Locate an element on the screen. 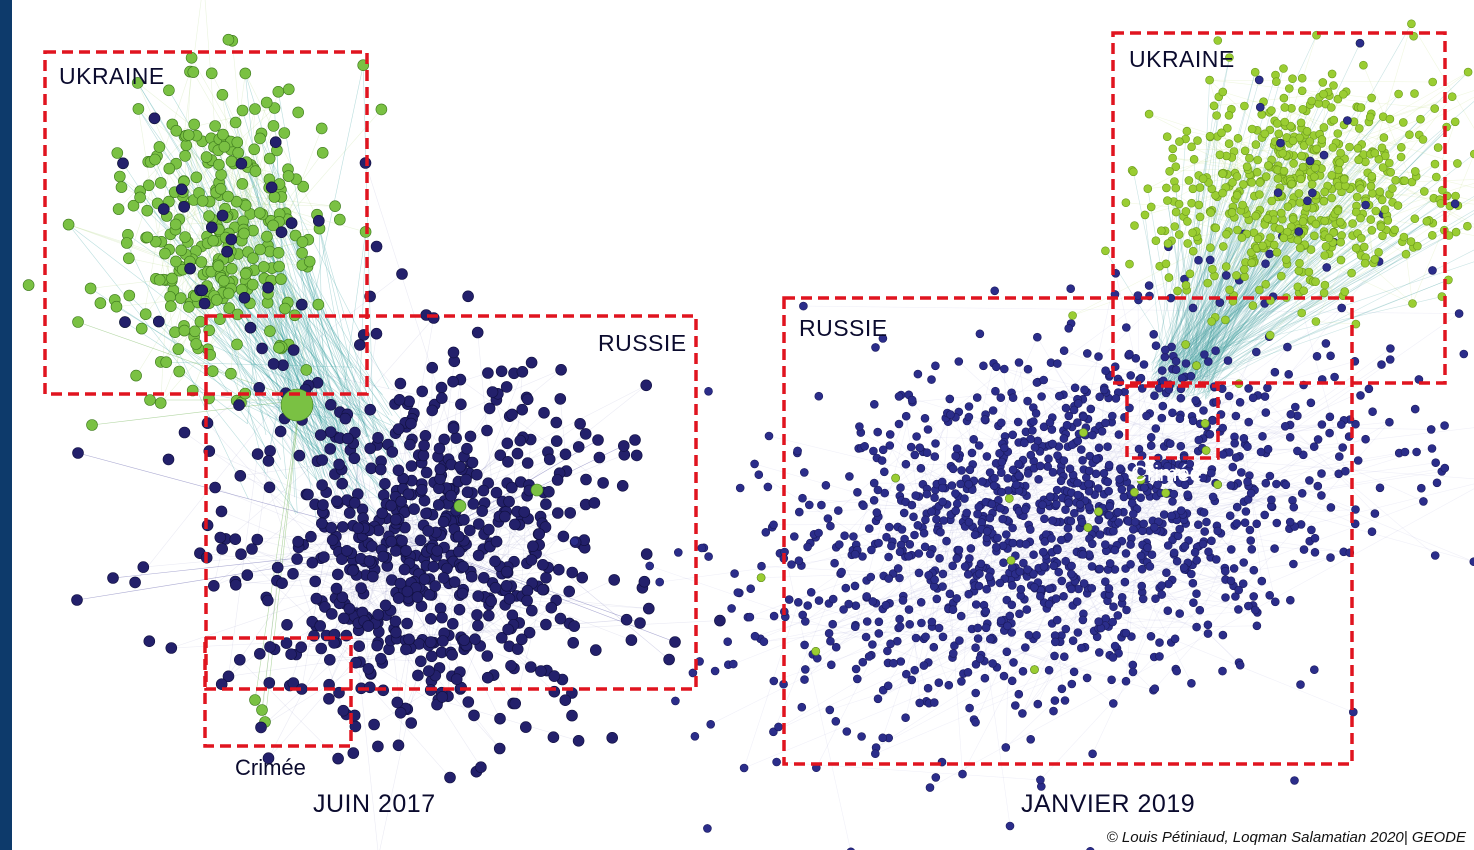 The height and width of the screenshot is (850, 1474). label-russia-2019: RUSSIE is located at coordinates (843, 328).